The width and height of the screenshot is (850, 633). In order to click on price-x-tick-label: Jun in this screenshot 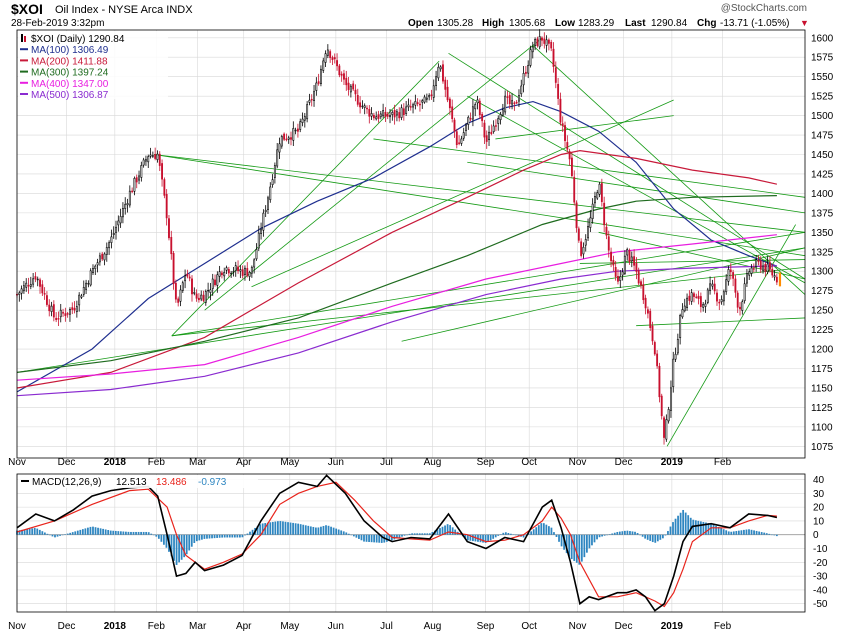, I will do `click(336, 462)`.